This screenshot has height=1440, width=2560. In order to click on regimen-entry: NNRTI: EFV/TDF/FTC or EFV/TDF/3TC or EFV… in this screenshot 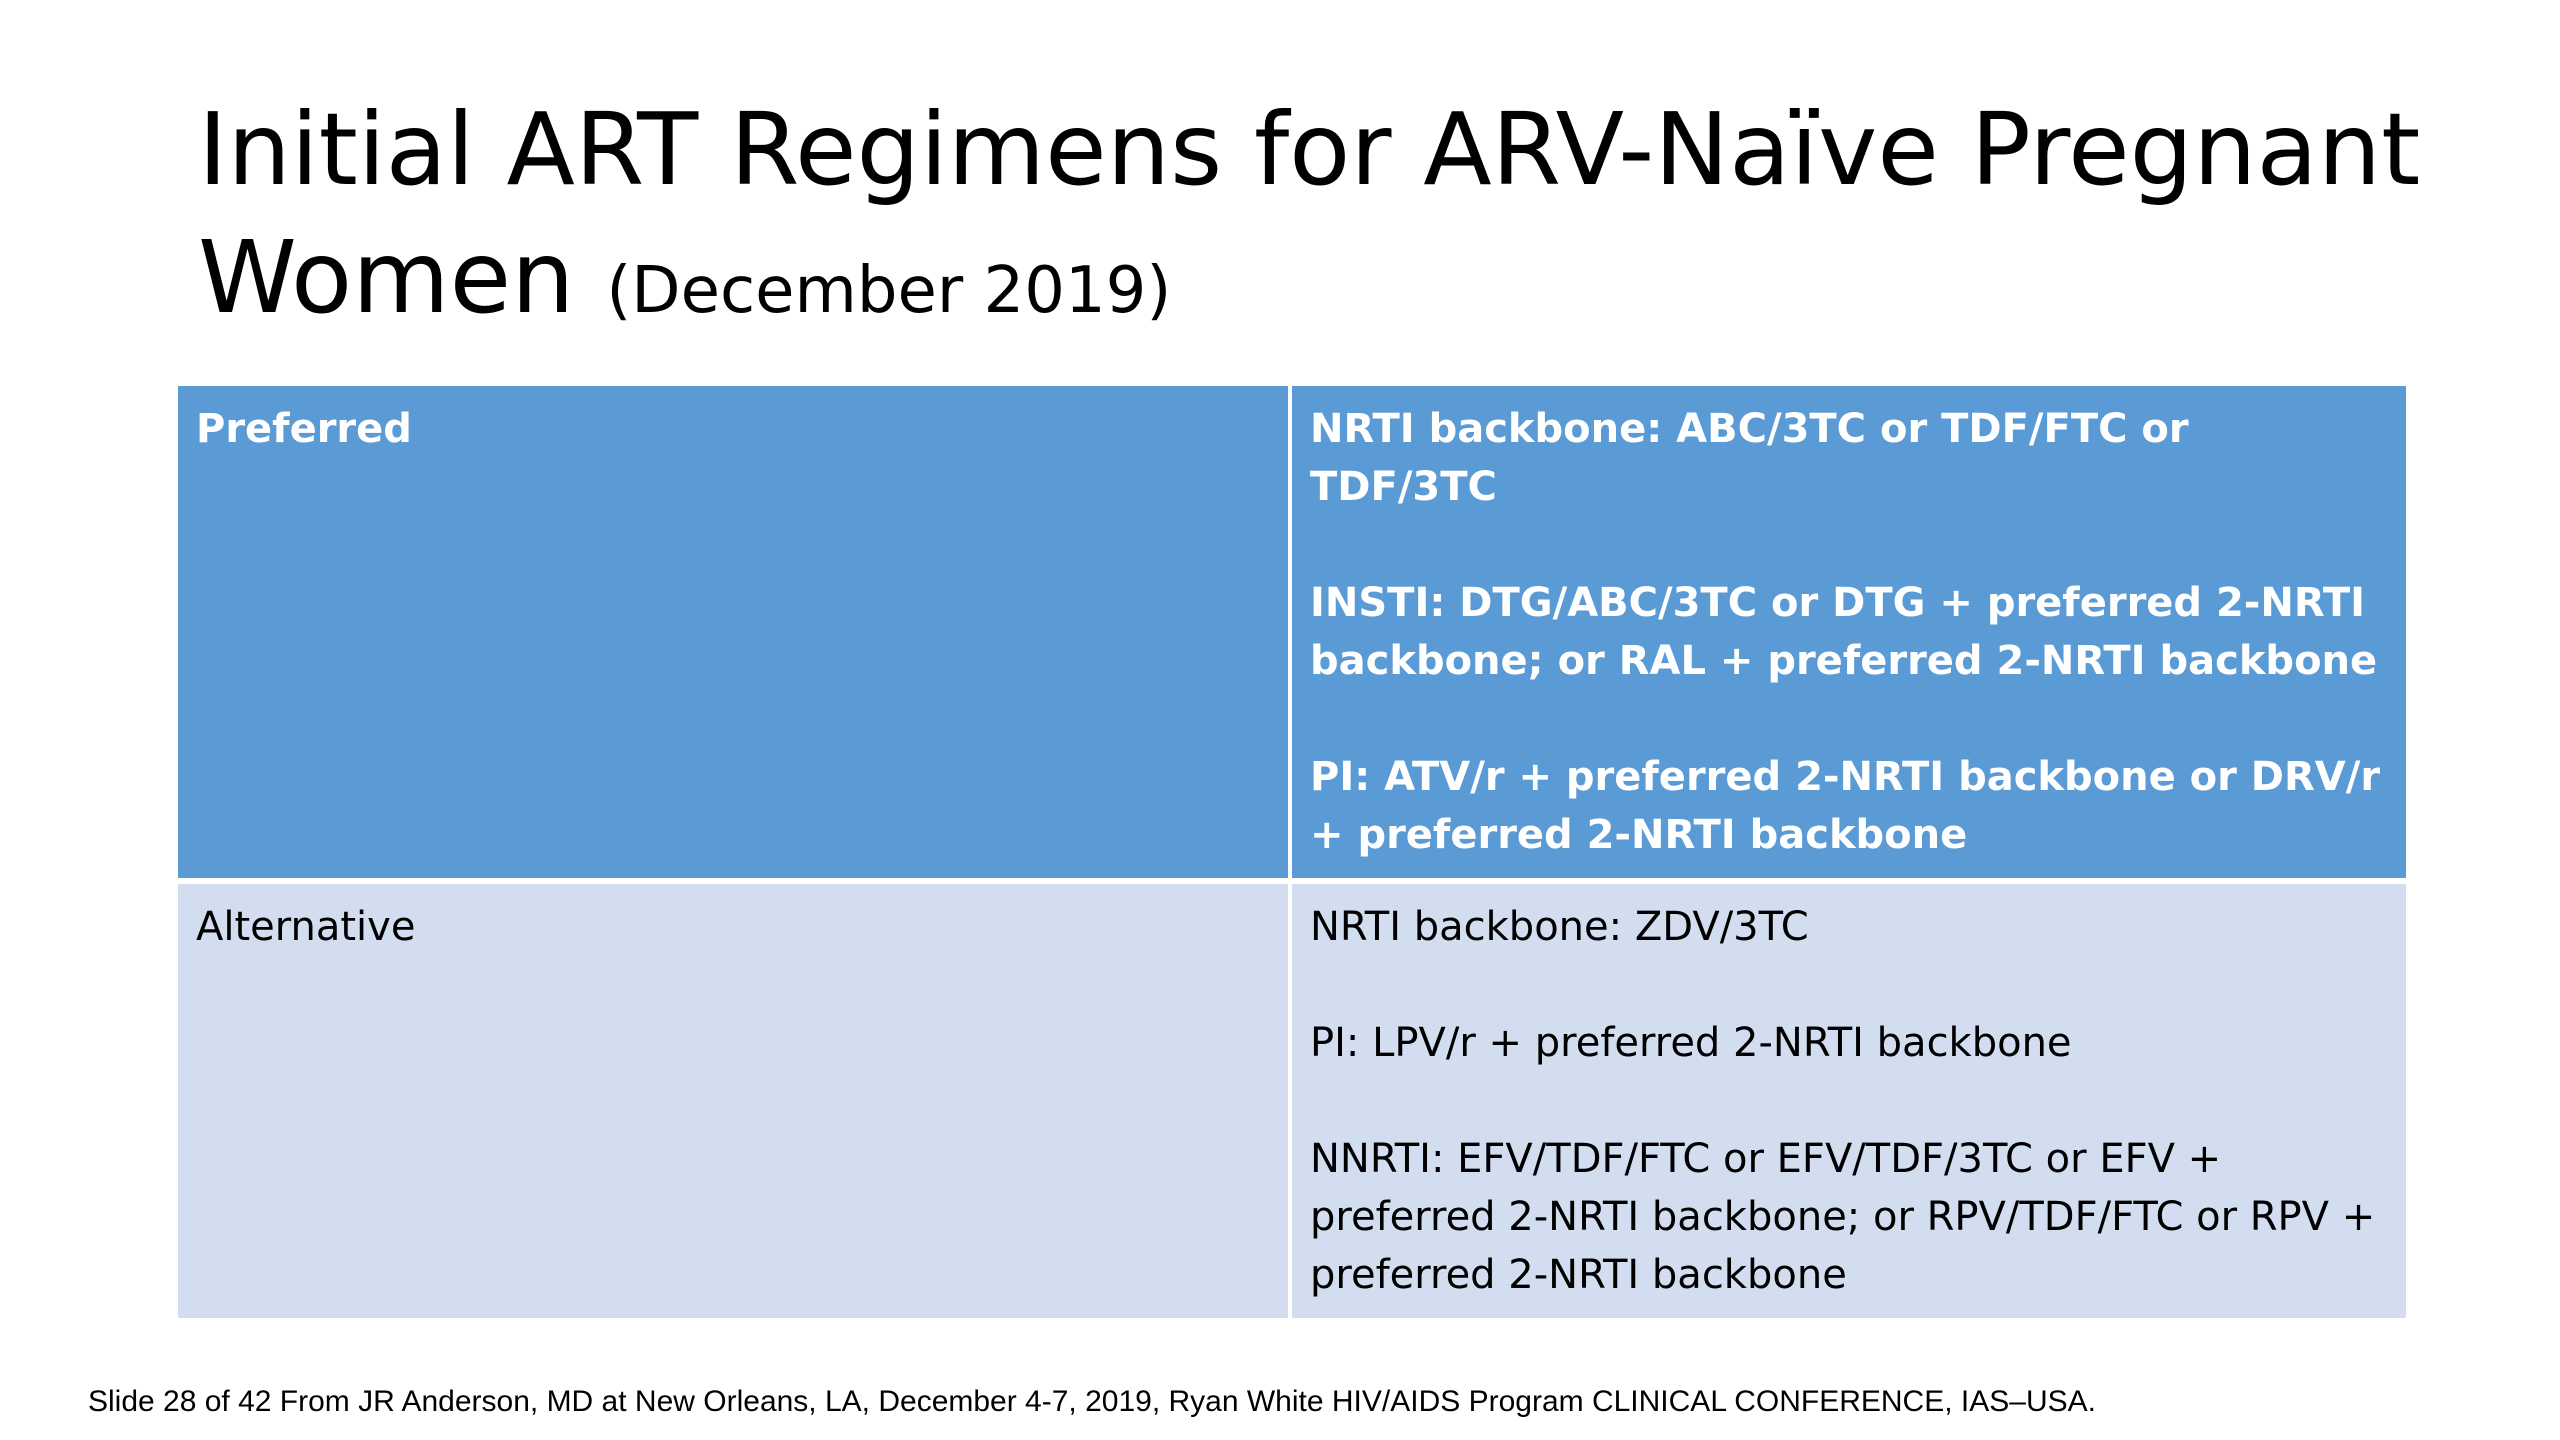, I will do `click(1843, 1217)`.